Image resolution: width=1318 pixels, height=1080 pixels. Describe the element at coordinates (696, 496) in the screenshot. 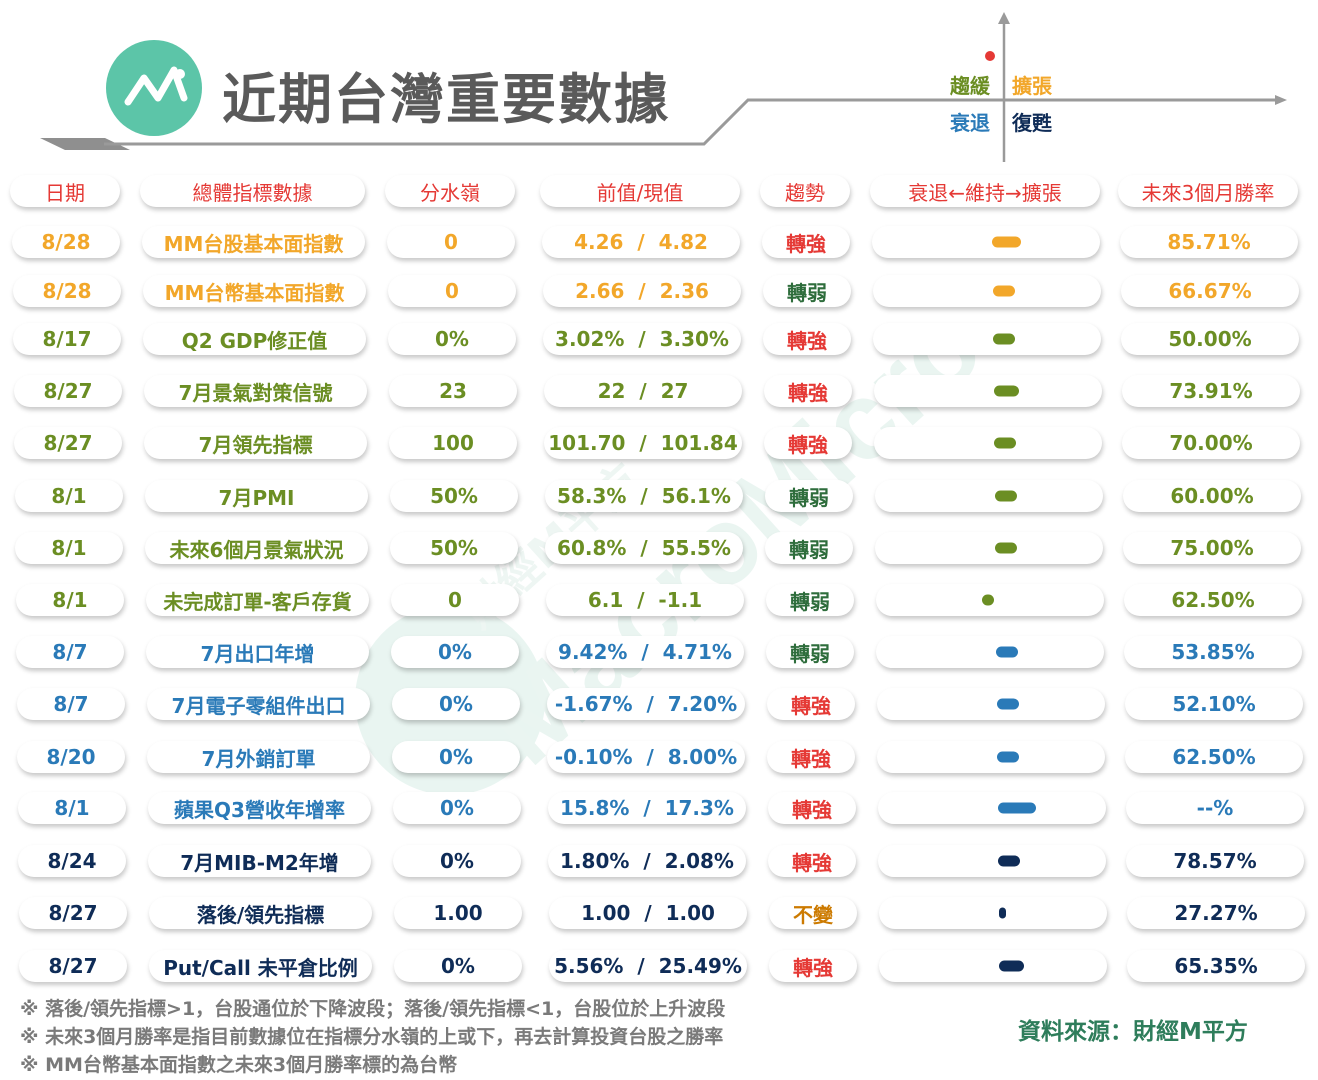

I see `row-curr-value: 56.1%` at that location.